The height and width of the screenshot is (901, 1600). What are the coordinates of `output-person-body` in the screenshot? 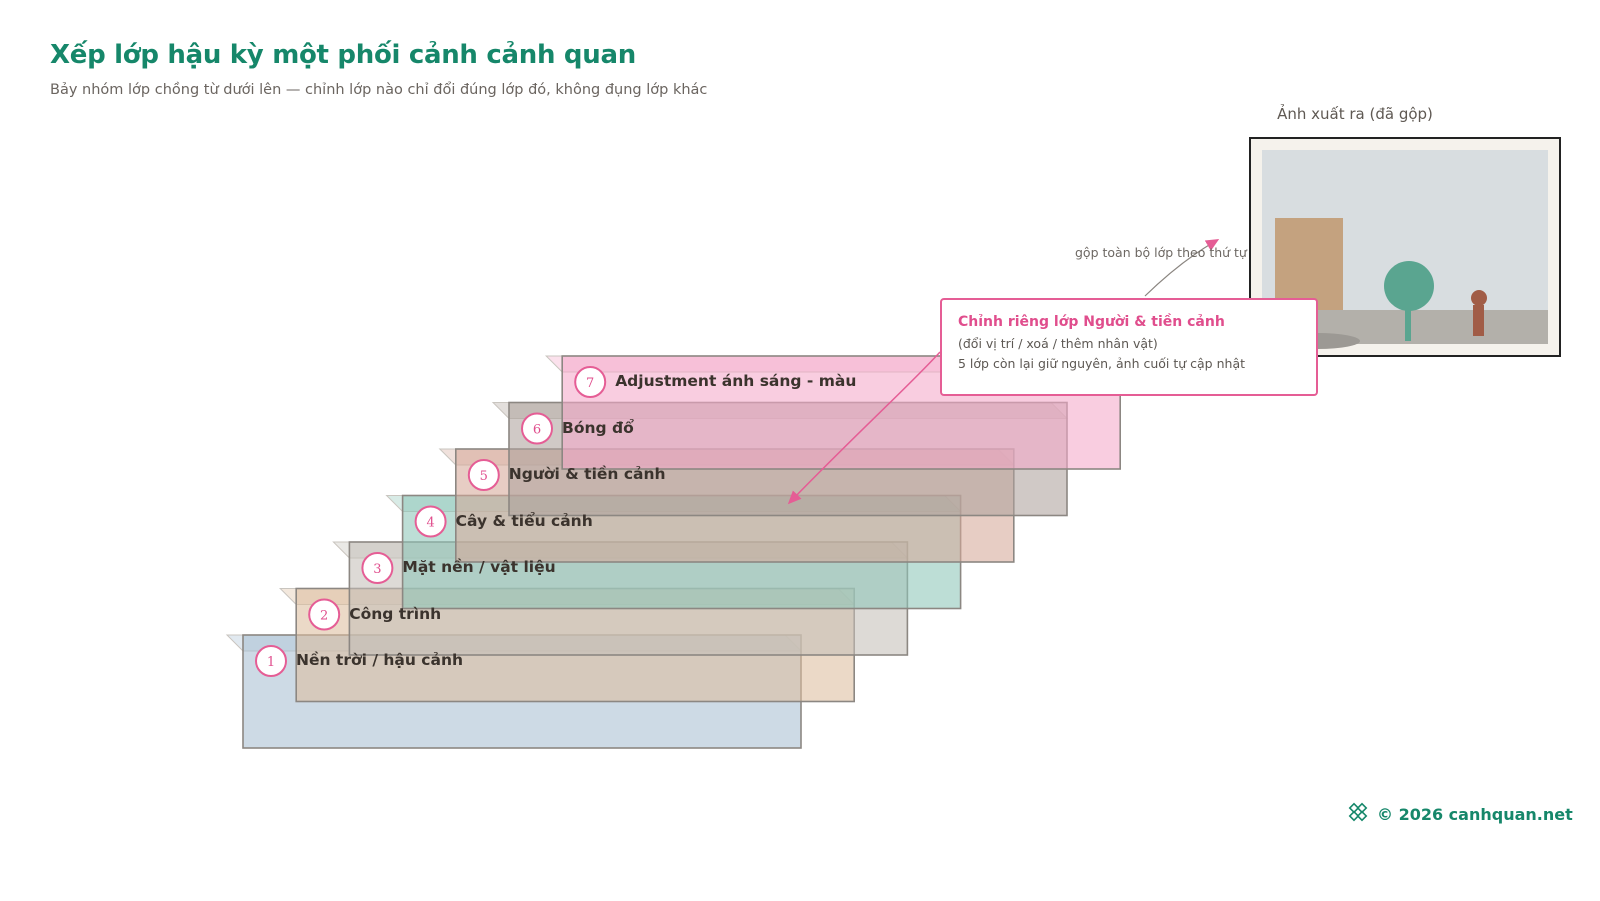 It's located at (1478, 320).